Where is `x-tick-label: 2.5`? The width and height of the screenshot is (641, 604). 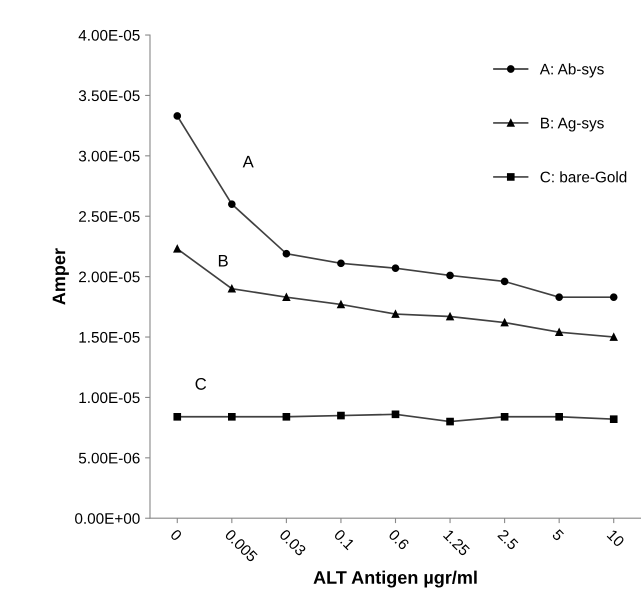
x-tick-label: 2.5 is located at coordinates (508, 539).